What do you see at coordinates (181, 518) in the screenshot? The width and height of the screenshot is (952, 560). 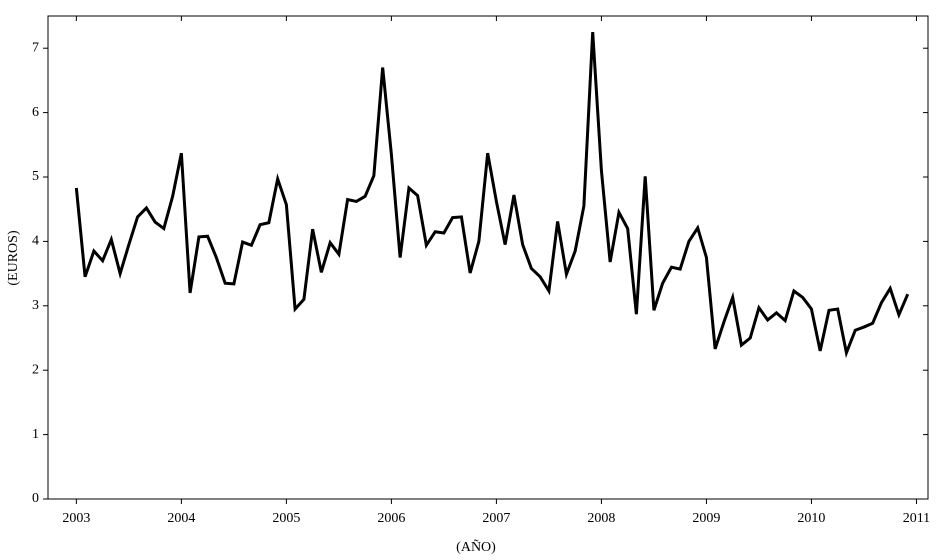 I see `x-tick-label: 2004` at bounding box center [181, 518].